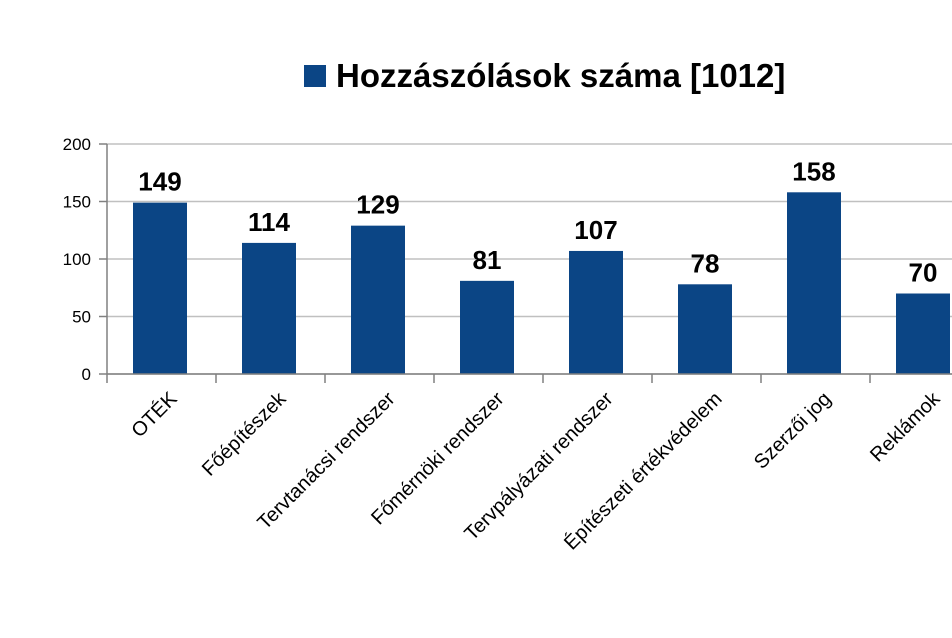  Describe the element at coordinates (595, 230) in the screenshot. I see `data-label: 107` at that location.